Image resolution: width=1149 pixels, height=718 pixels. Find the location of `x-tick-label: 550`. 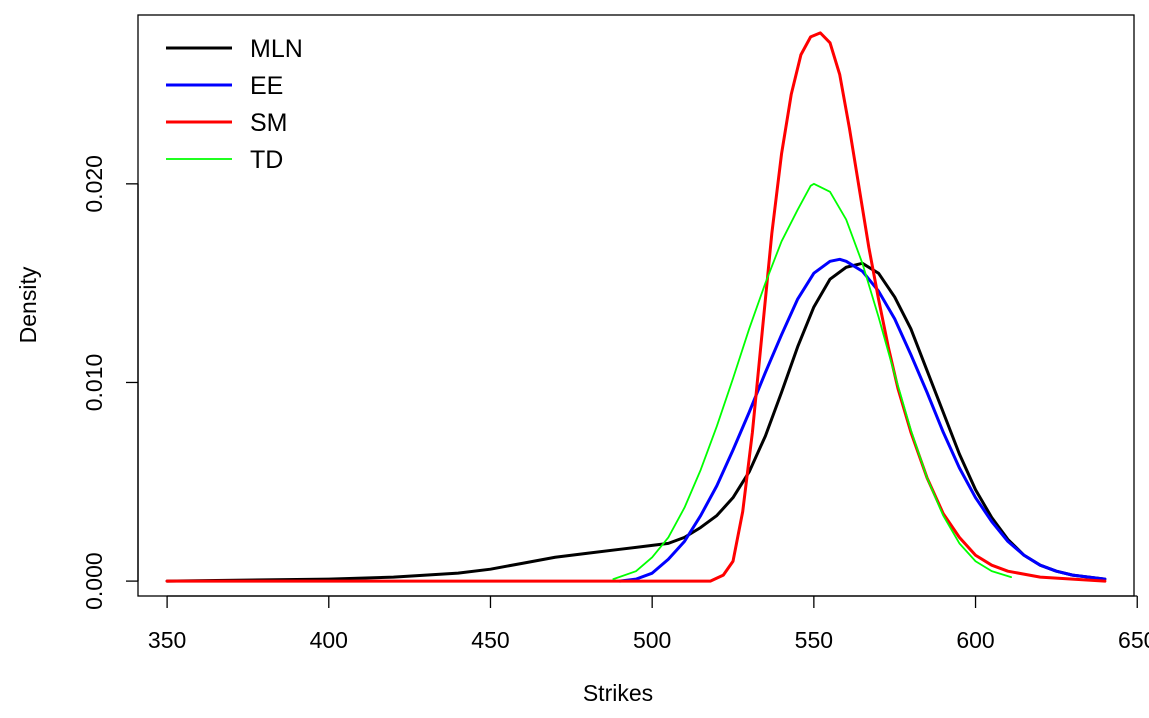

x-tick-label: 550 is located at coordinates (814, 640).